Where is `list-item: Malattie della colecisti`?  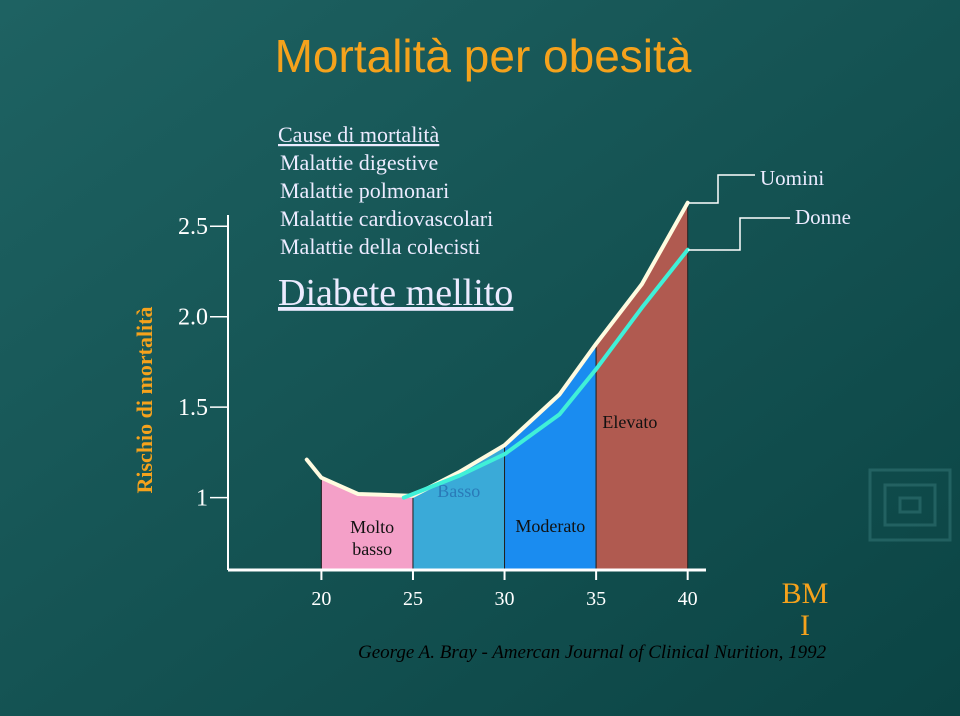
list-item: Malattie della colecisti is located at coordinates (380, 246).